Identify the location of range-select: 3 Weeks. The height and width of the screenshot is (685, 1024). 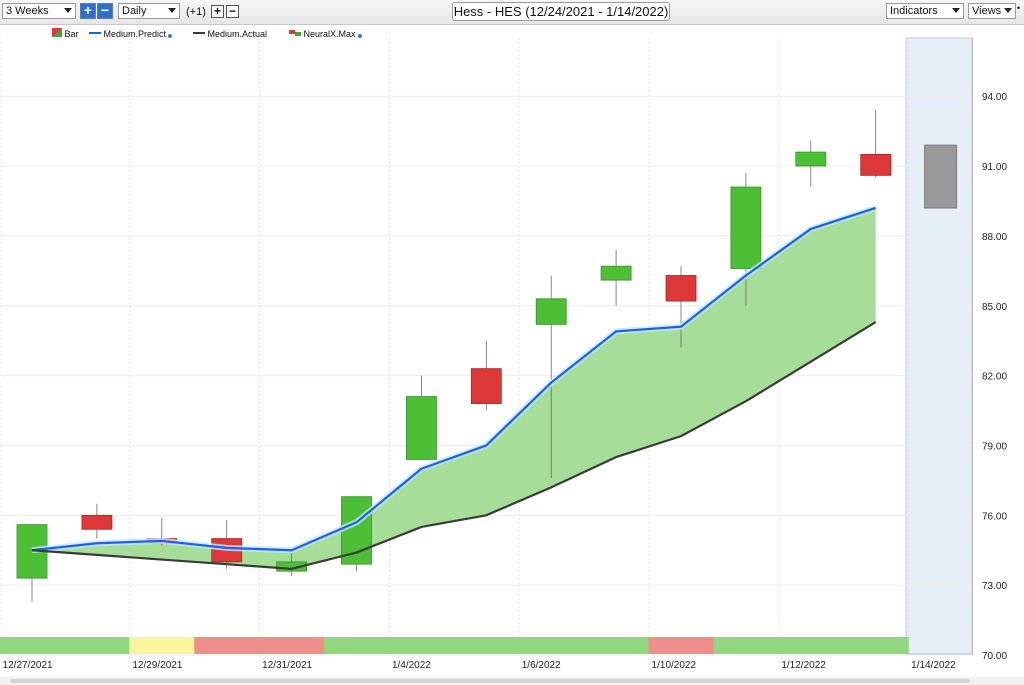
(39, 11).